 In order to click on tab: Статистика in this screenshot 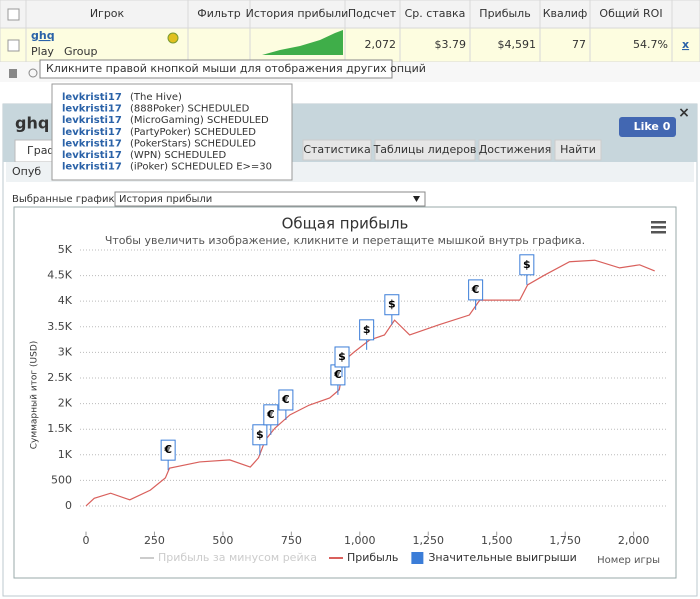, I will do `click(336, 149)`.